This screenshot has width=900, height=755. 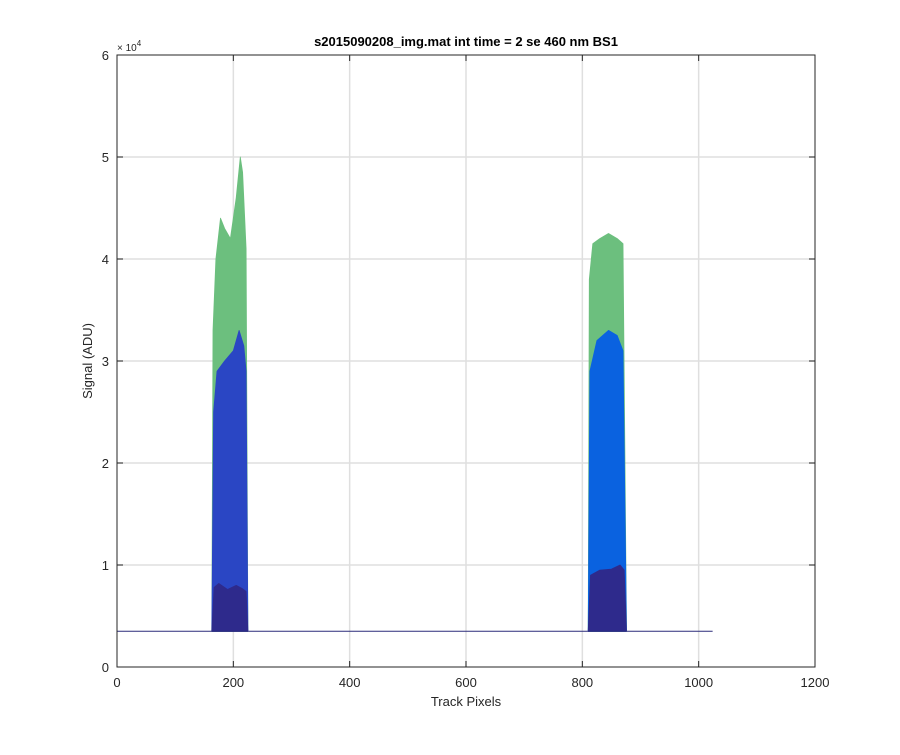 What do you see at coordinates (105, 259) in the screenshot?
I see `y-tick-label: 4` at bounding box center [105, 259].